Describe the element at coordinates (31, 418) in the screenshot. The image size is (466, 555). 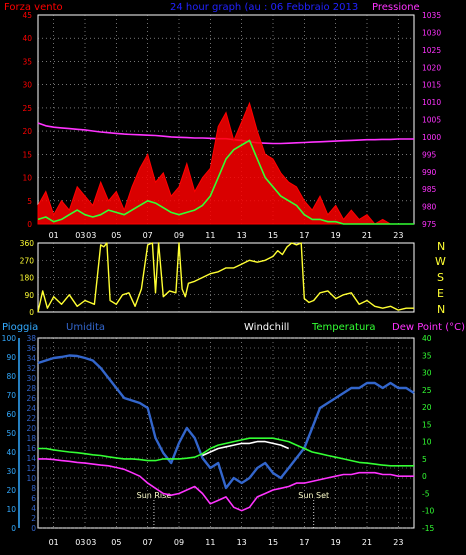
I see `y-tick-label-humidity: 22` at that location.